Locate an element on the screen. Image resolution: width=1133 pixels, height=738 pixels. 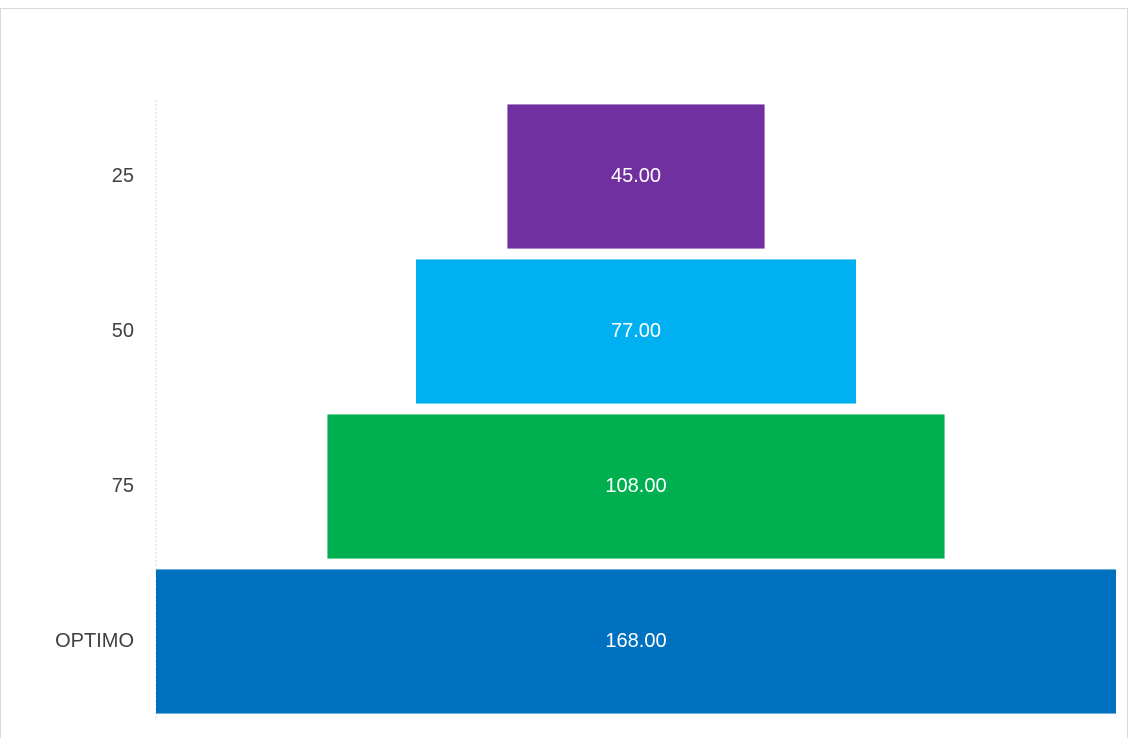
category-label: 25 is located at coordinates (123, 176).